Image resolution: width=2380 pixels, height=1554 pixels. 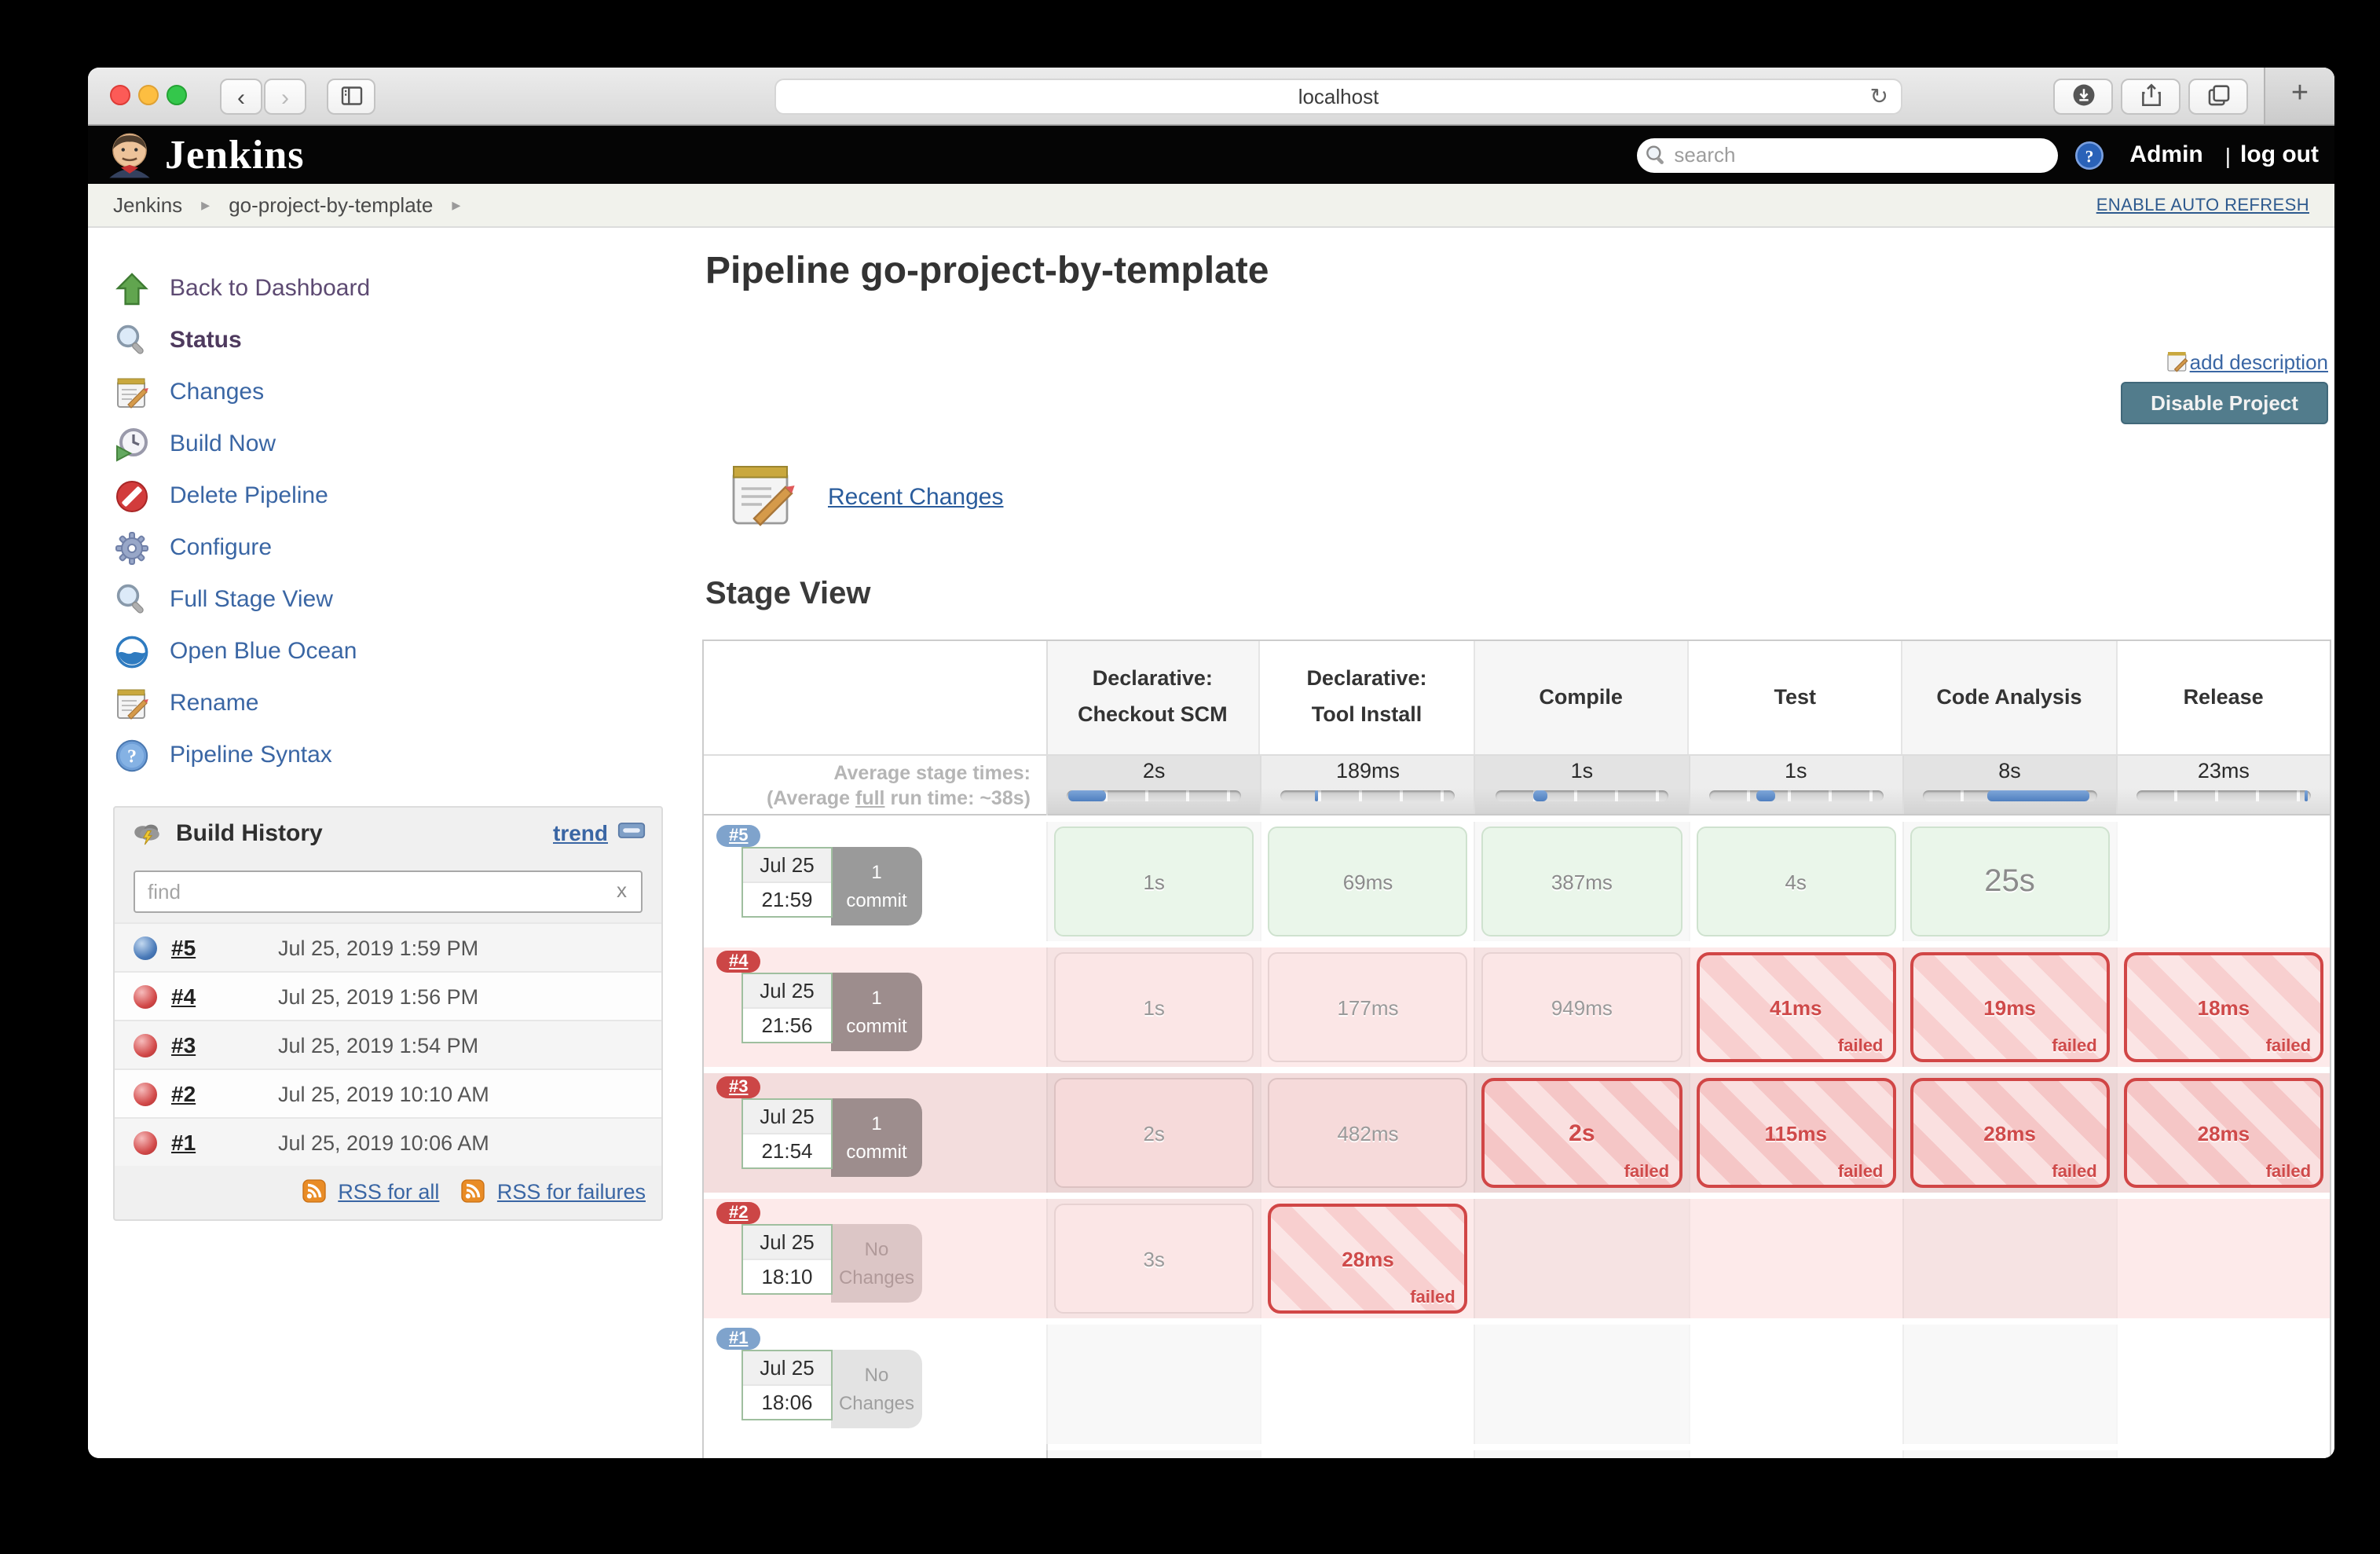 I want to click on trend-link: trend, so click(x=580, y=832).